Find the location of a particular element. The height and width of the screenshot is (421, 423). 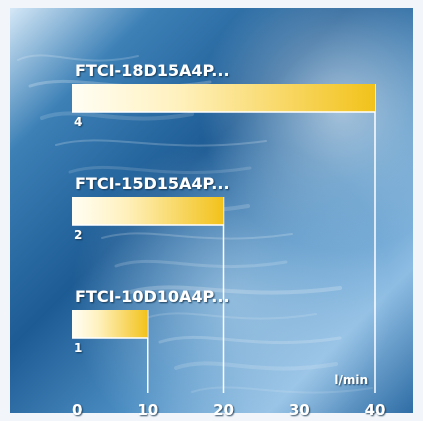

unit-label: l/min is located at coordinates (351, 380).